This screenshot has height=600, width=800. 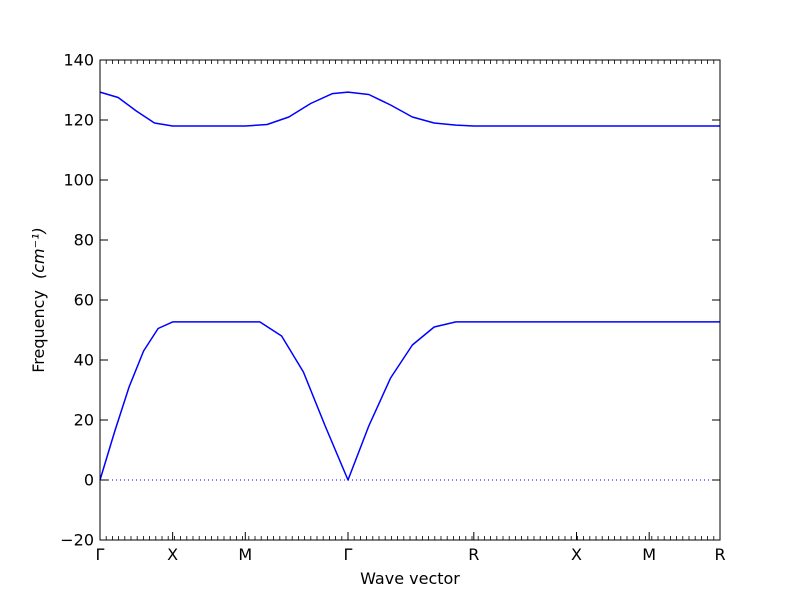 I want to click on y-tick-label: 100, so click(x=78, y=180).